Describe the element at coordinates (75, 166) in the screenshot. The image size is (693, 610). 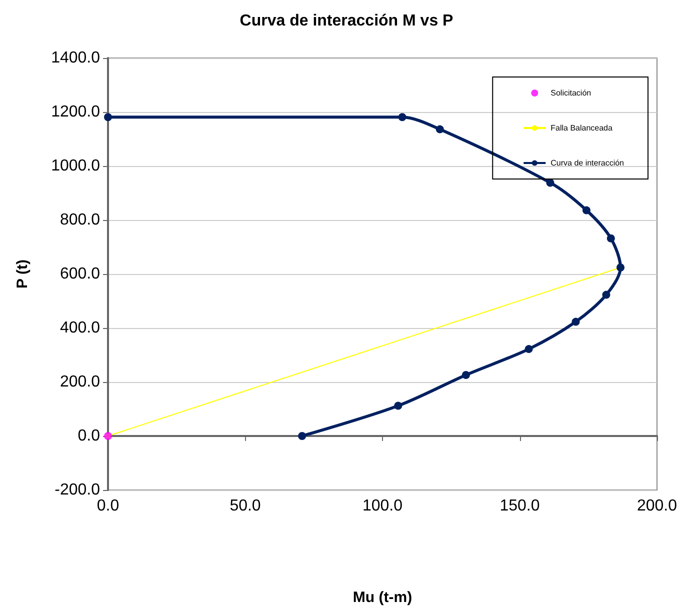
I see `y-tick-label: 1000.0` at that location.